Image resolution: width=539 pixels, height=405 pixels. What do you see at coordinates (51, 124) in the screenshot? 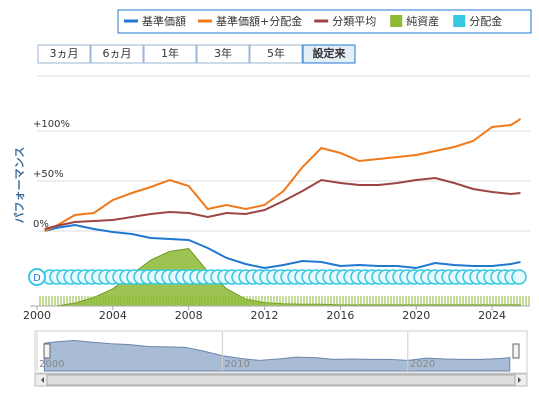
I see `y-tick-label: +100%` at bounding box center [51, 124].